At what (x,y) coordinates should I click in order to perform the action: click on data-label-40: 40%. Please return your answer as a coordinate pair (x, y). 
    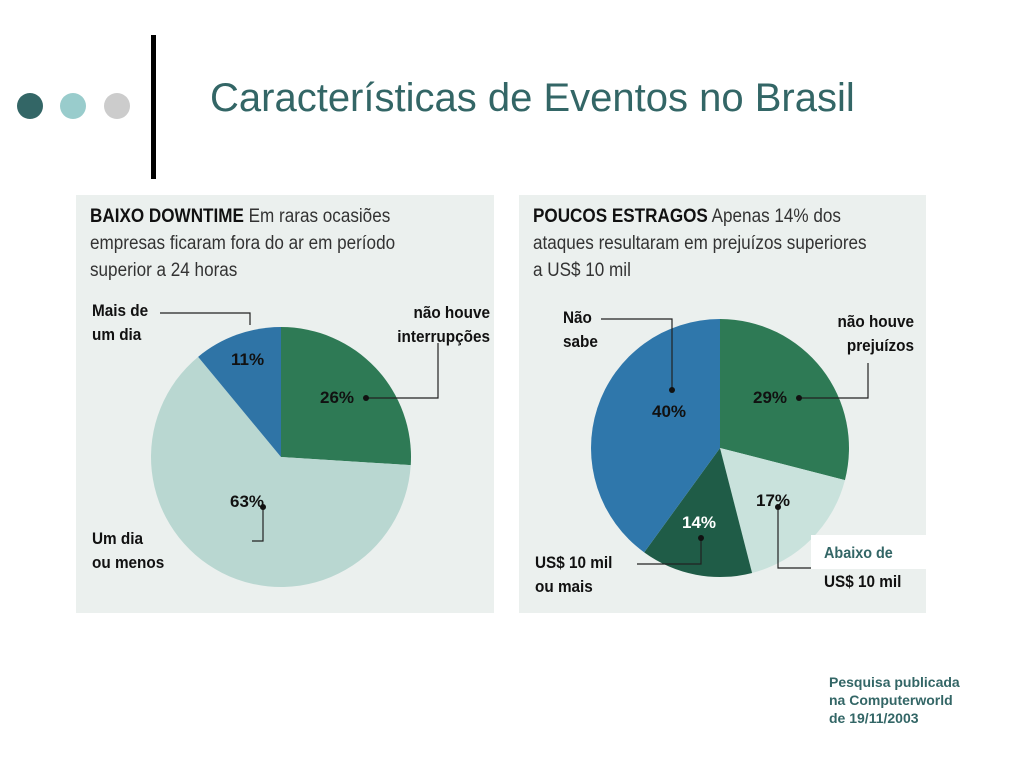
    Looking at the image, I should click on (669, 411).